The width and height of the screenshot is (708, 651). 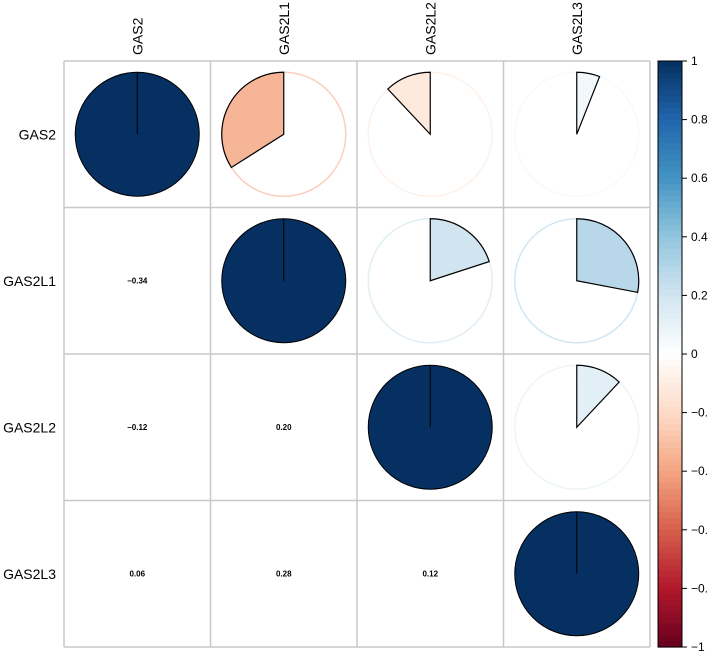 What do you see at coordinates (699, 295) in the screenshot?
I see `colorbar-tick-label: 0.2` at bounding box center [699, 295].